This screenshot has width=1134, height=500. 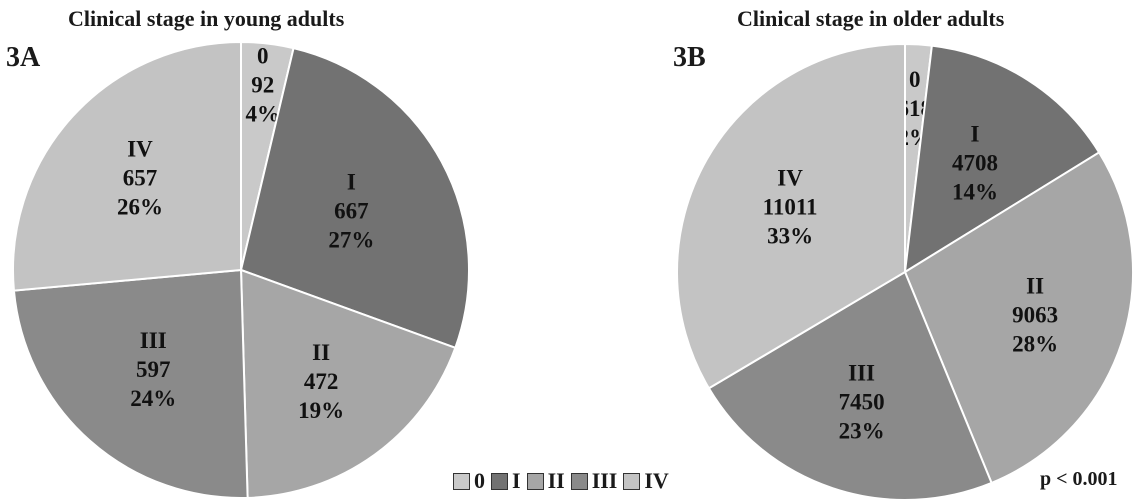 I want to click on legend-item: 0, so click(x=469, y=481).